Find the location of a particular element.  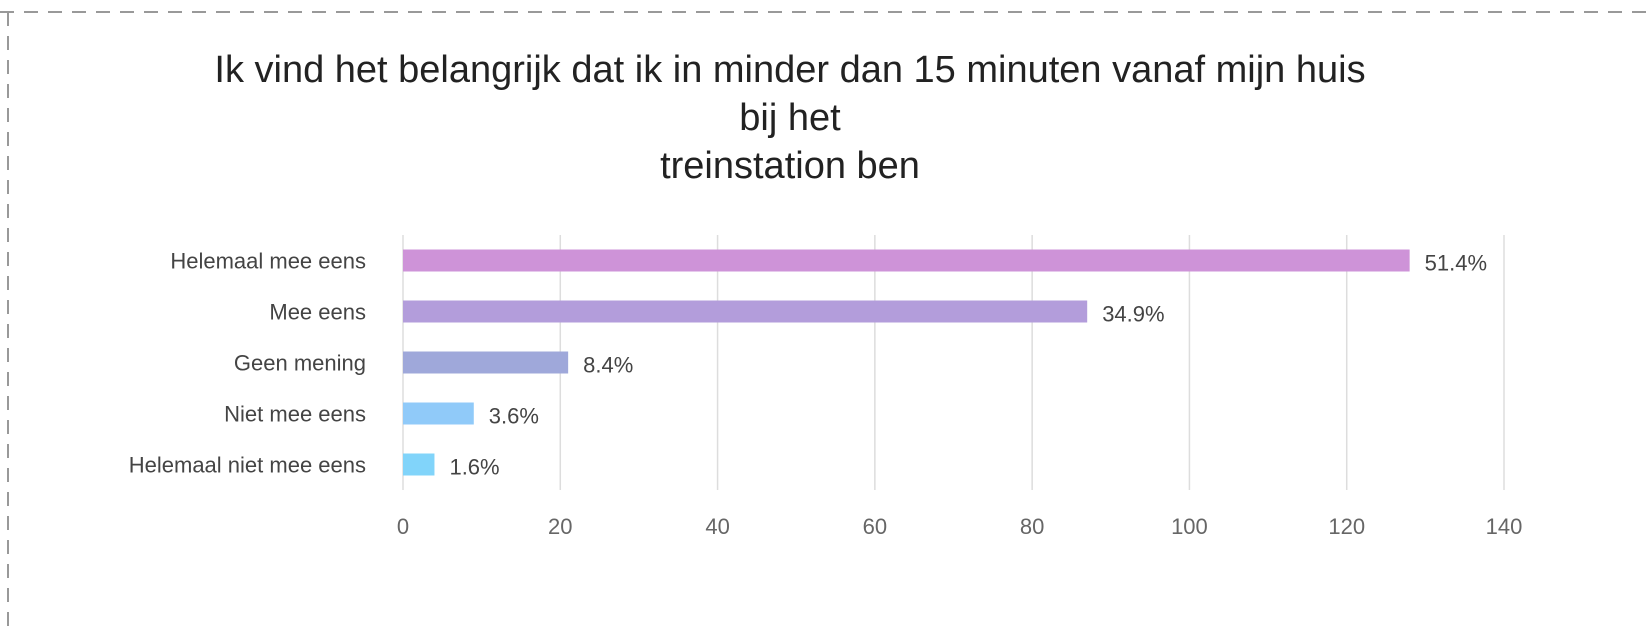

y-tick-label: Geen mening is located at coordinates (300, 362).